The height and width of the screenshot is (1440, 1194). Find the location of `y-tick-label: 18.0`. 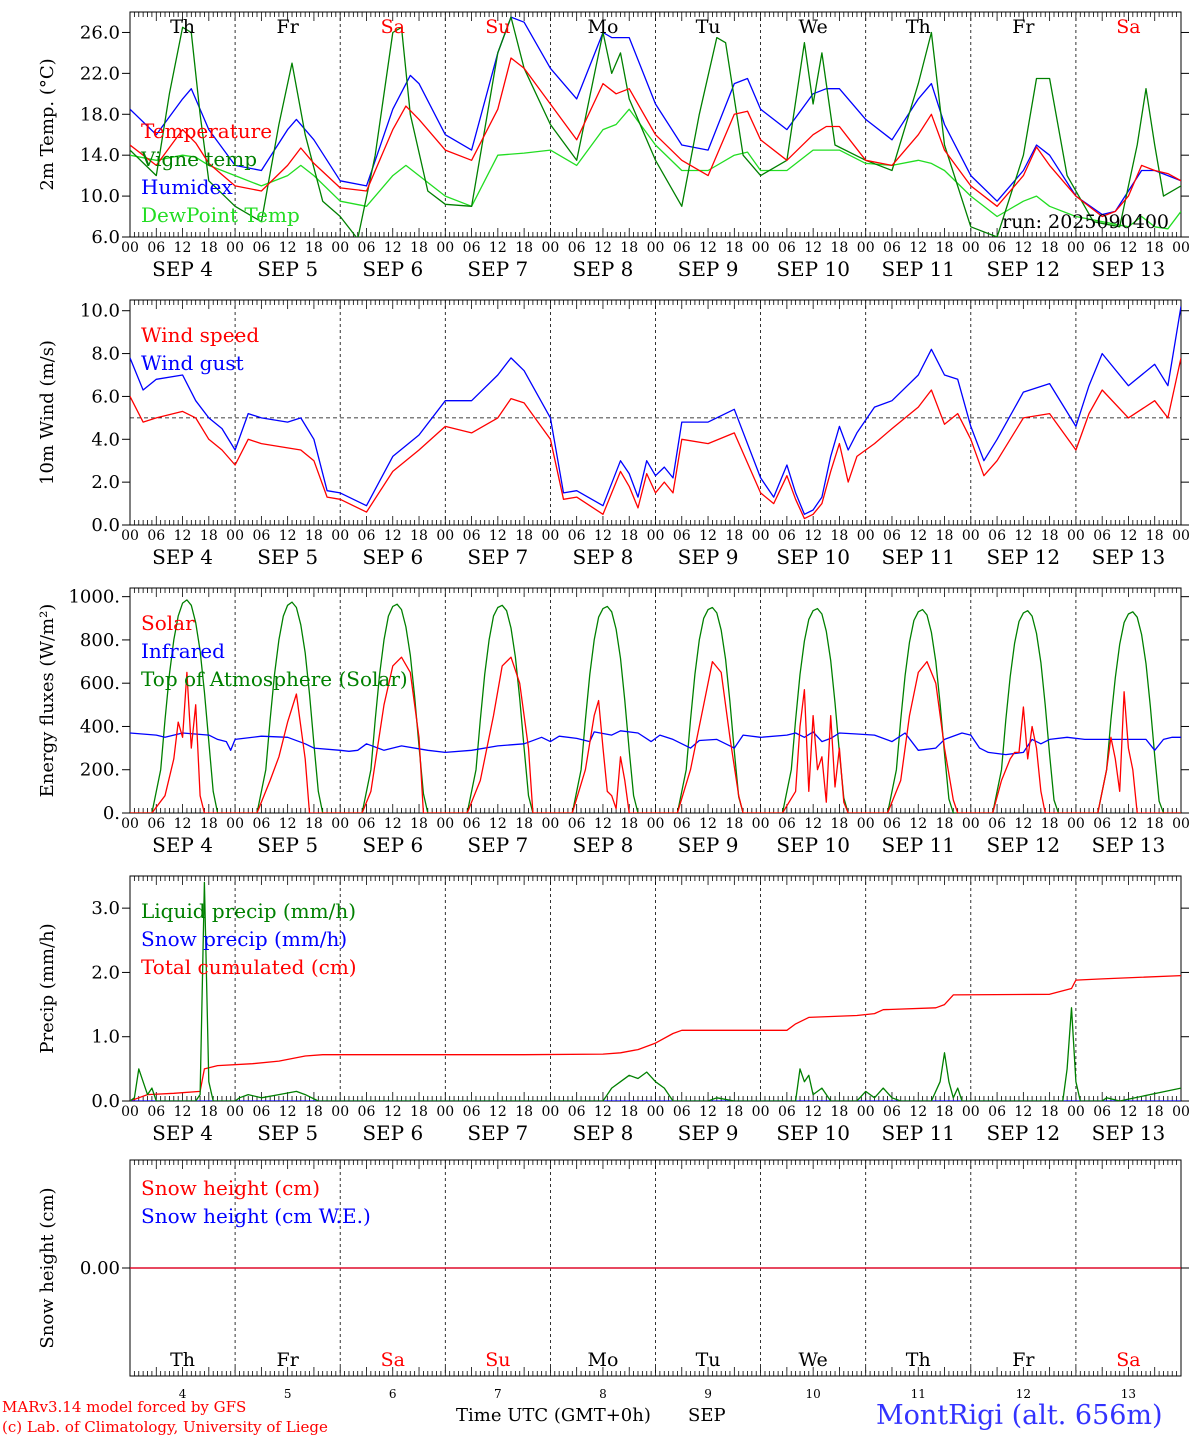

y-tick-label: 18.0 is located at coordinates (100, 114).